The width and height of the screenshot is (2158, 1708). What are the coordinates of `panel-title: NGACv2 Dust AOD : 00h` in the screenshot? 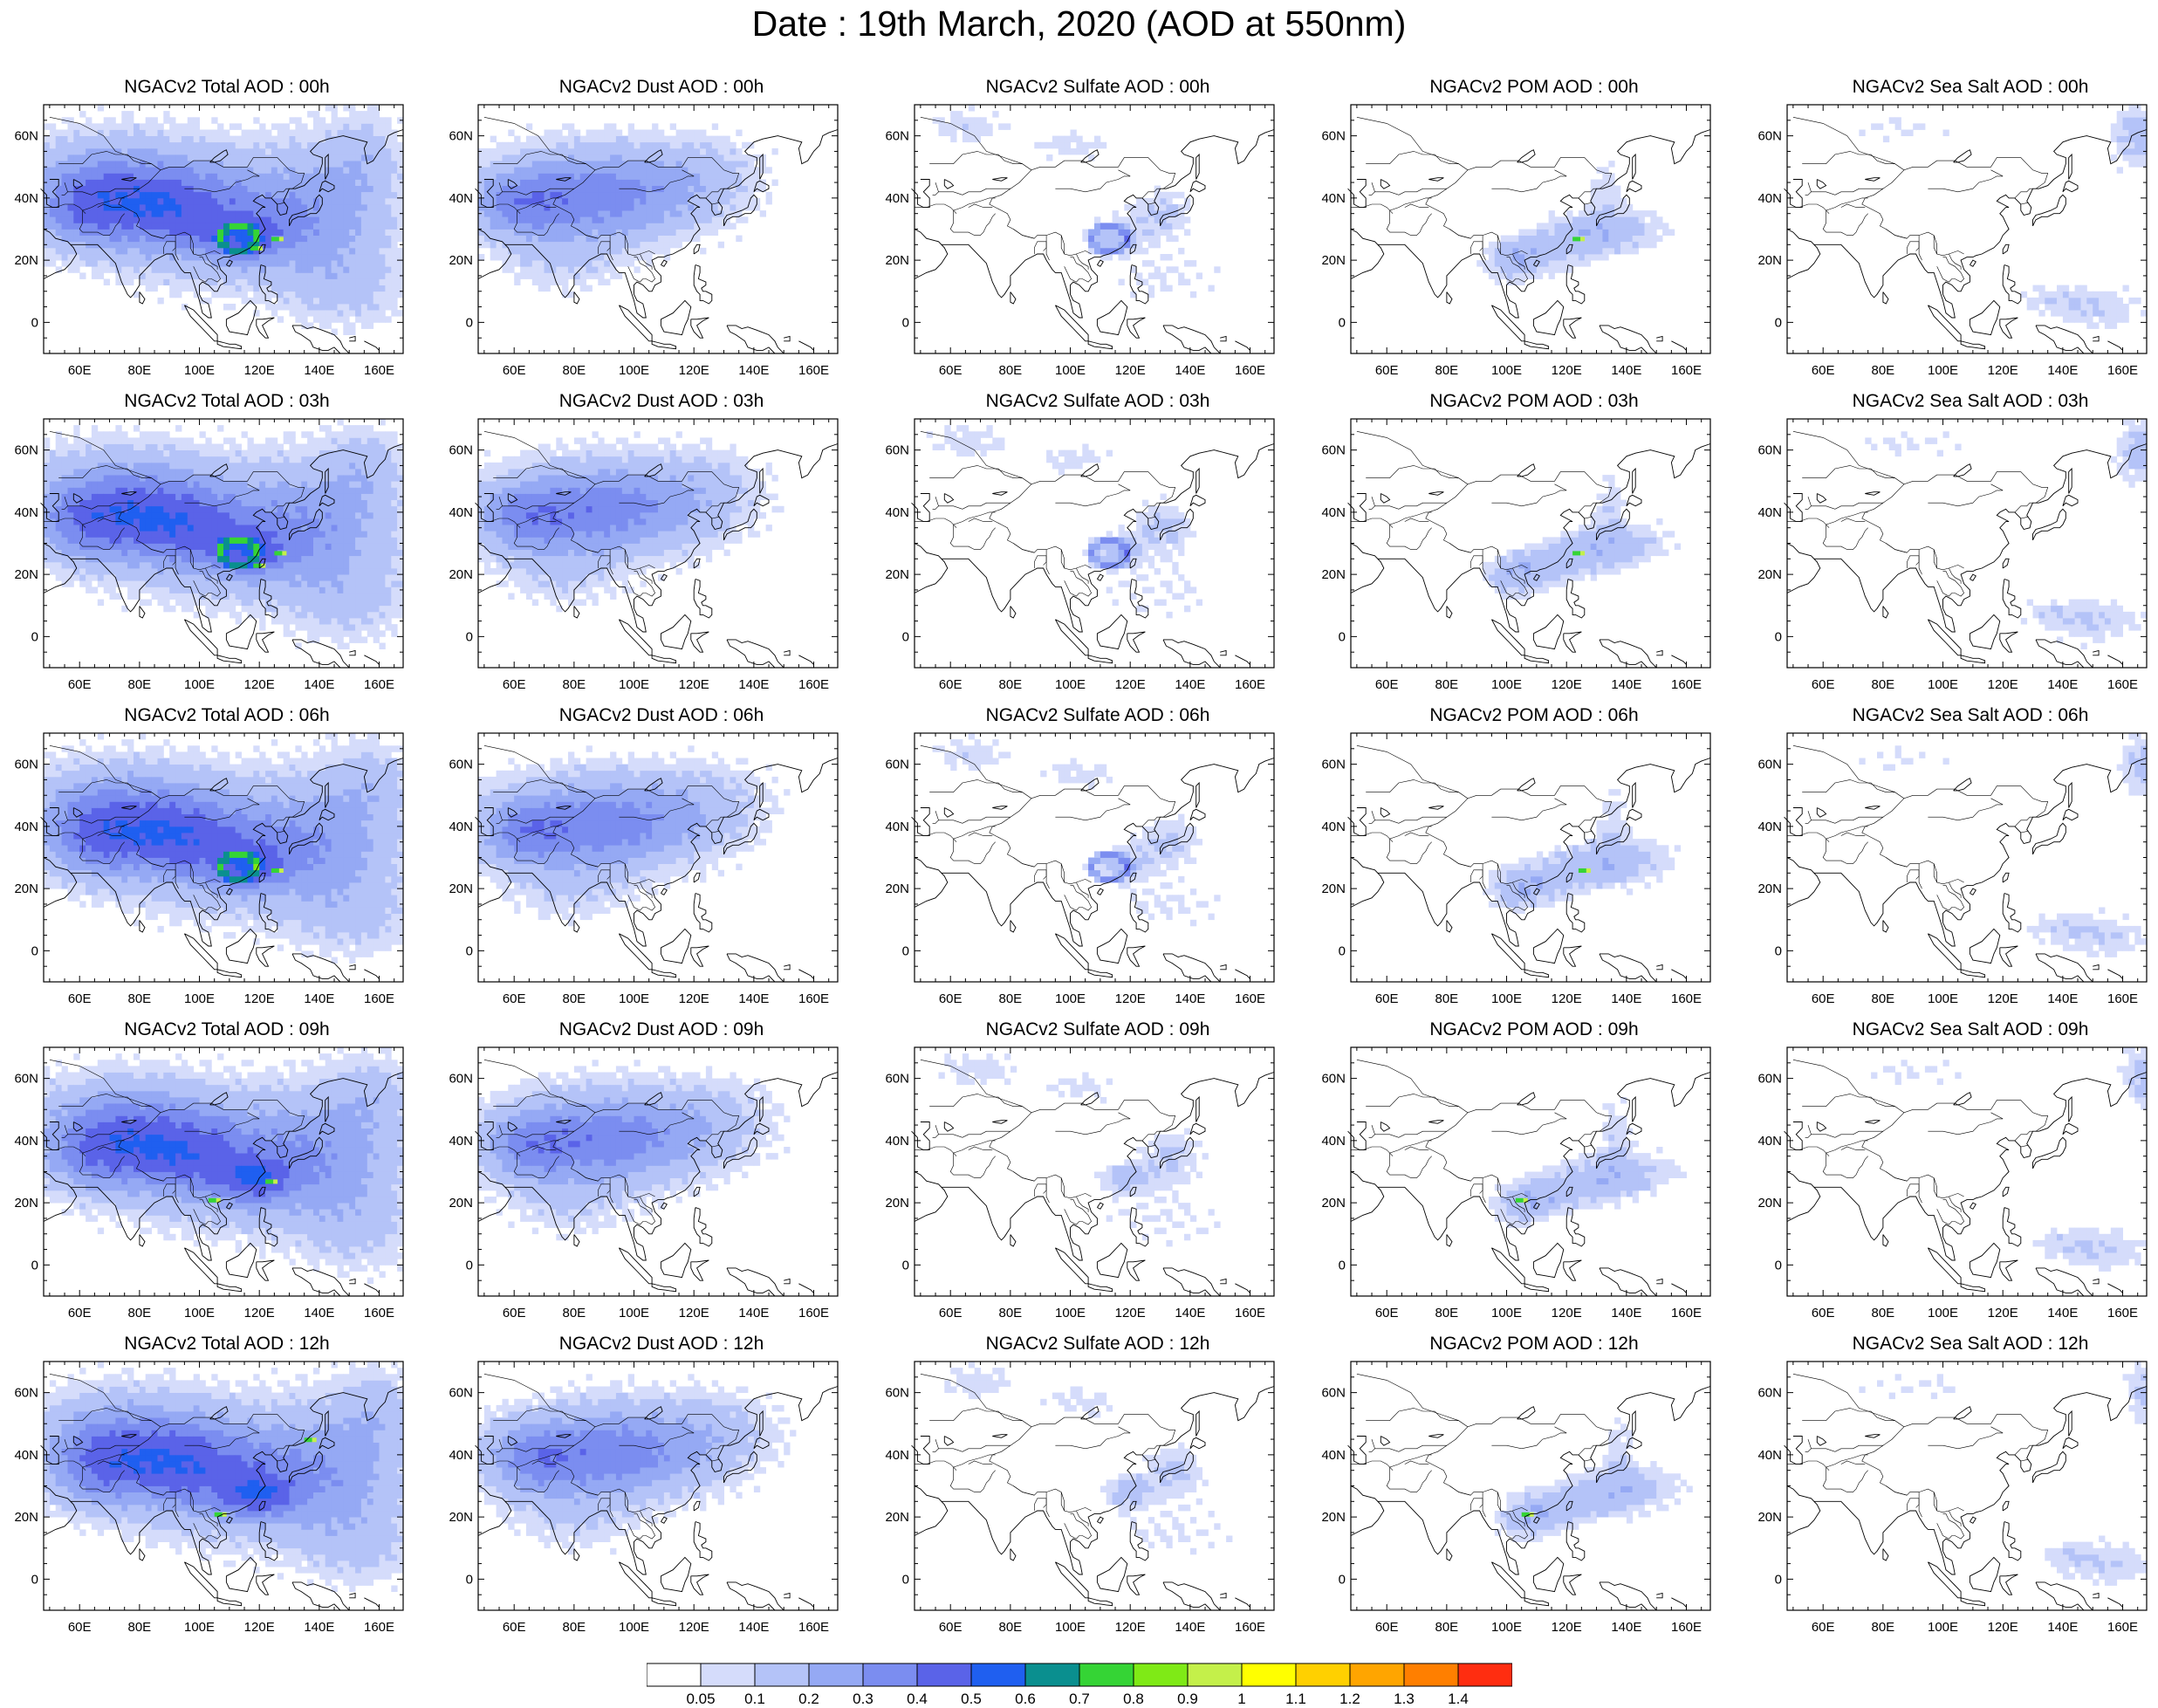 It's located at (661, 87).